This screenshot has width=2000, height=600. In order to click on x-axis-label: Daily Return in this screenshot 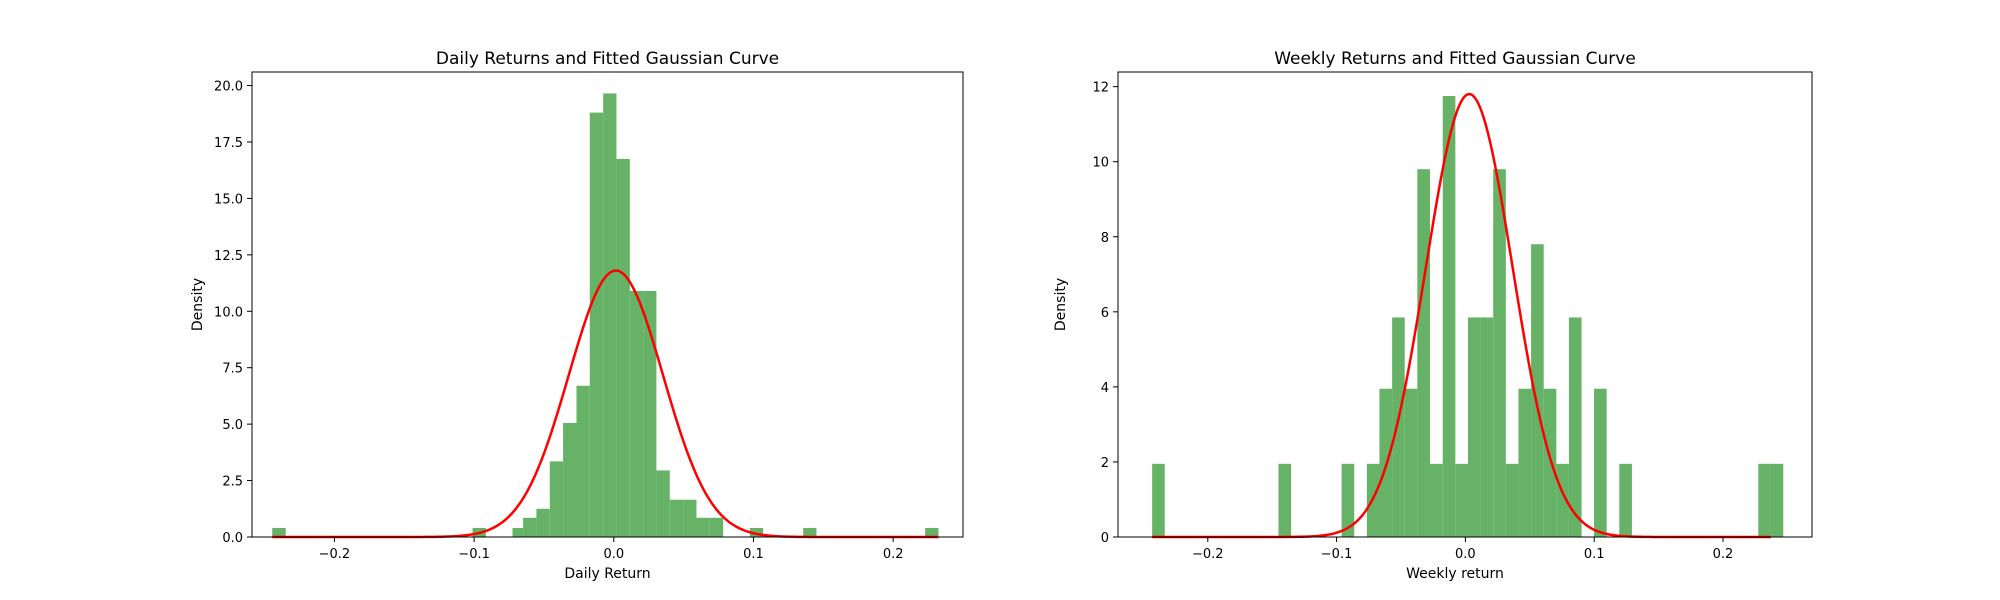, I will do `click(607, 574)`.